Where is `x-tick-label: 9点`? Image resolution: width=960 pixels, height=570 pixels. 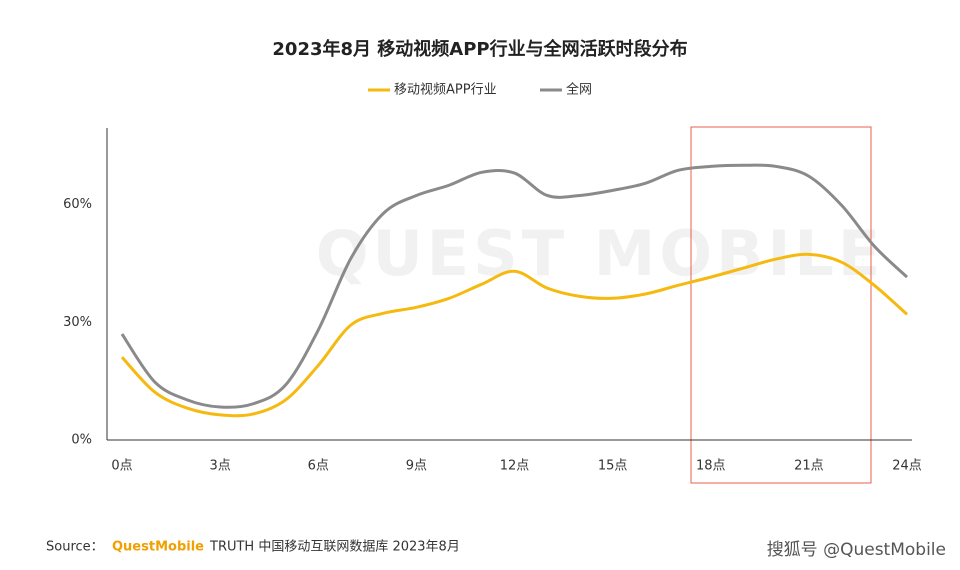 x-tick-label: 9点 is located at coordinates (416, 466).